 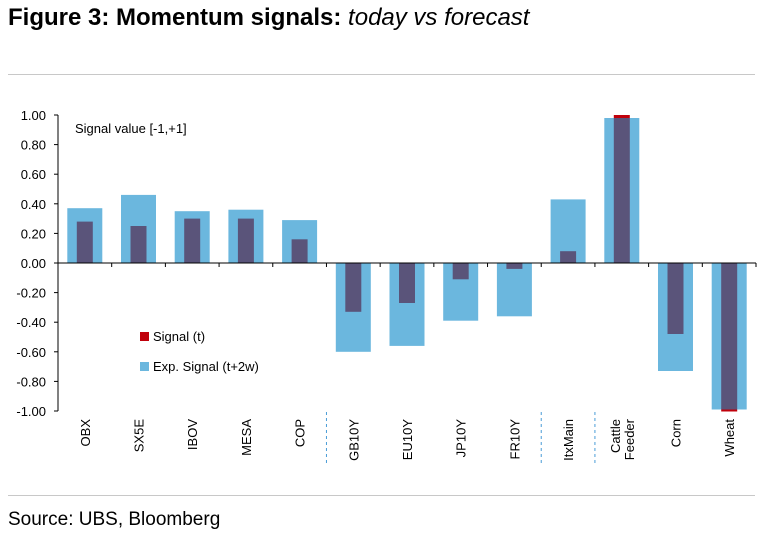 I want to click on figure-title-main: Figure 3: Momentum signals:, so click(x=175, y=17).